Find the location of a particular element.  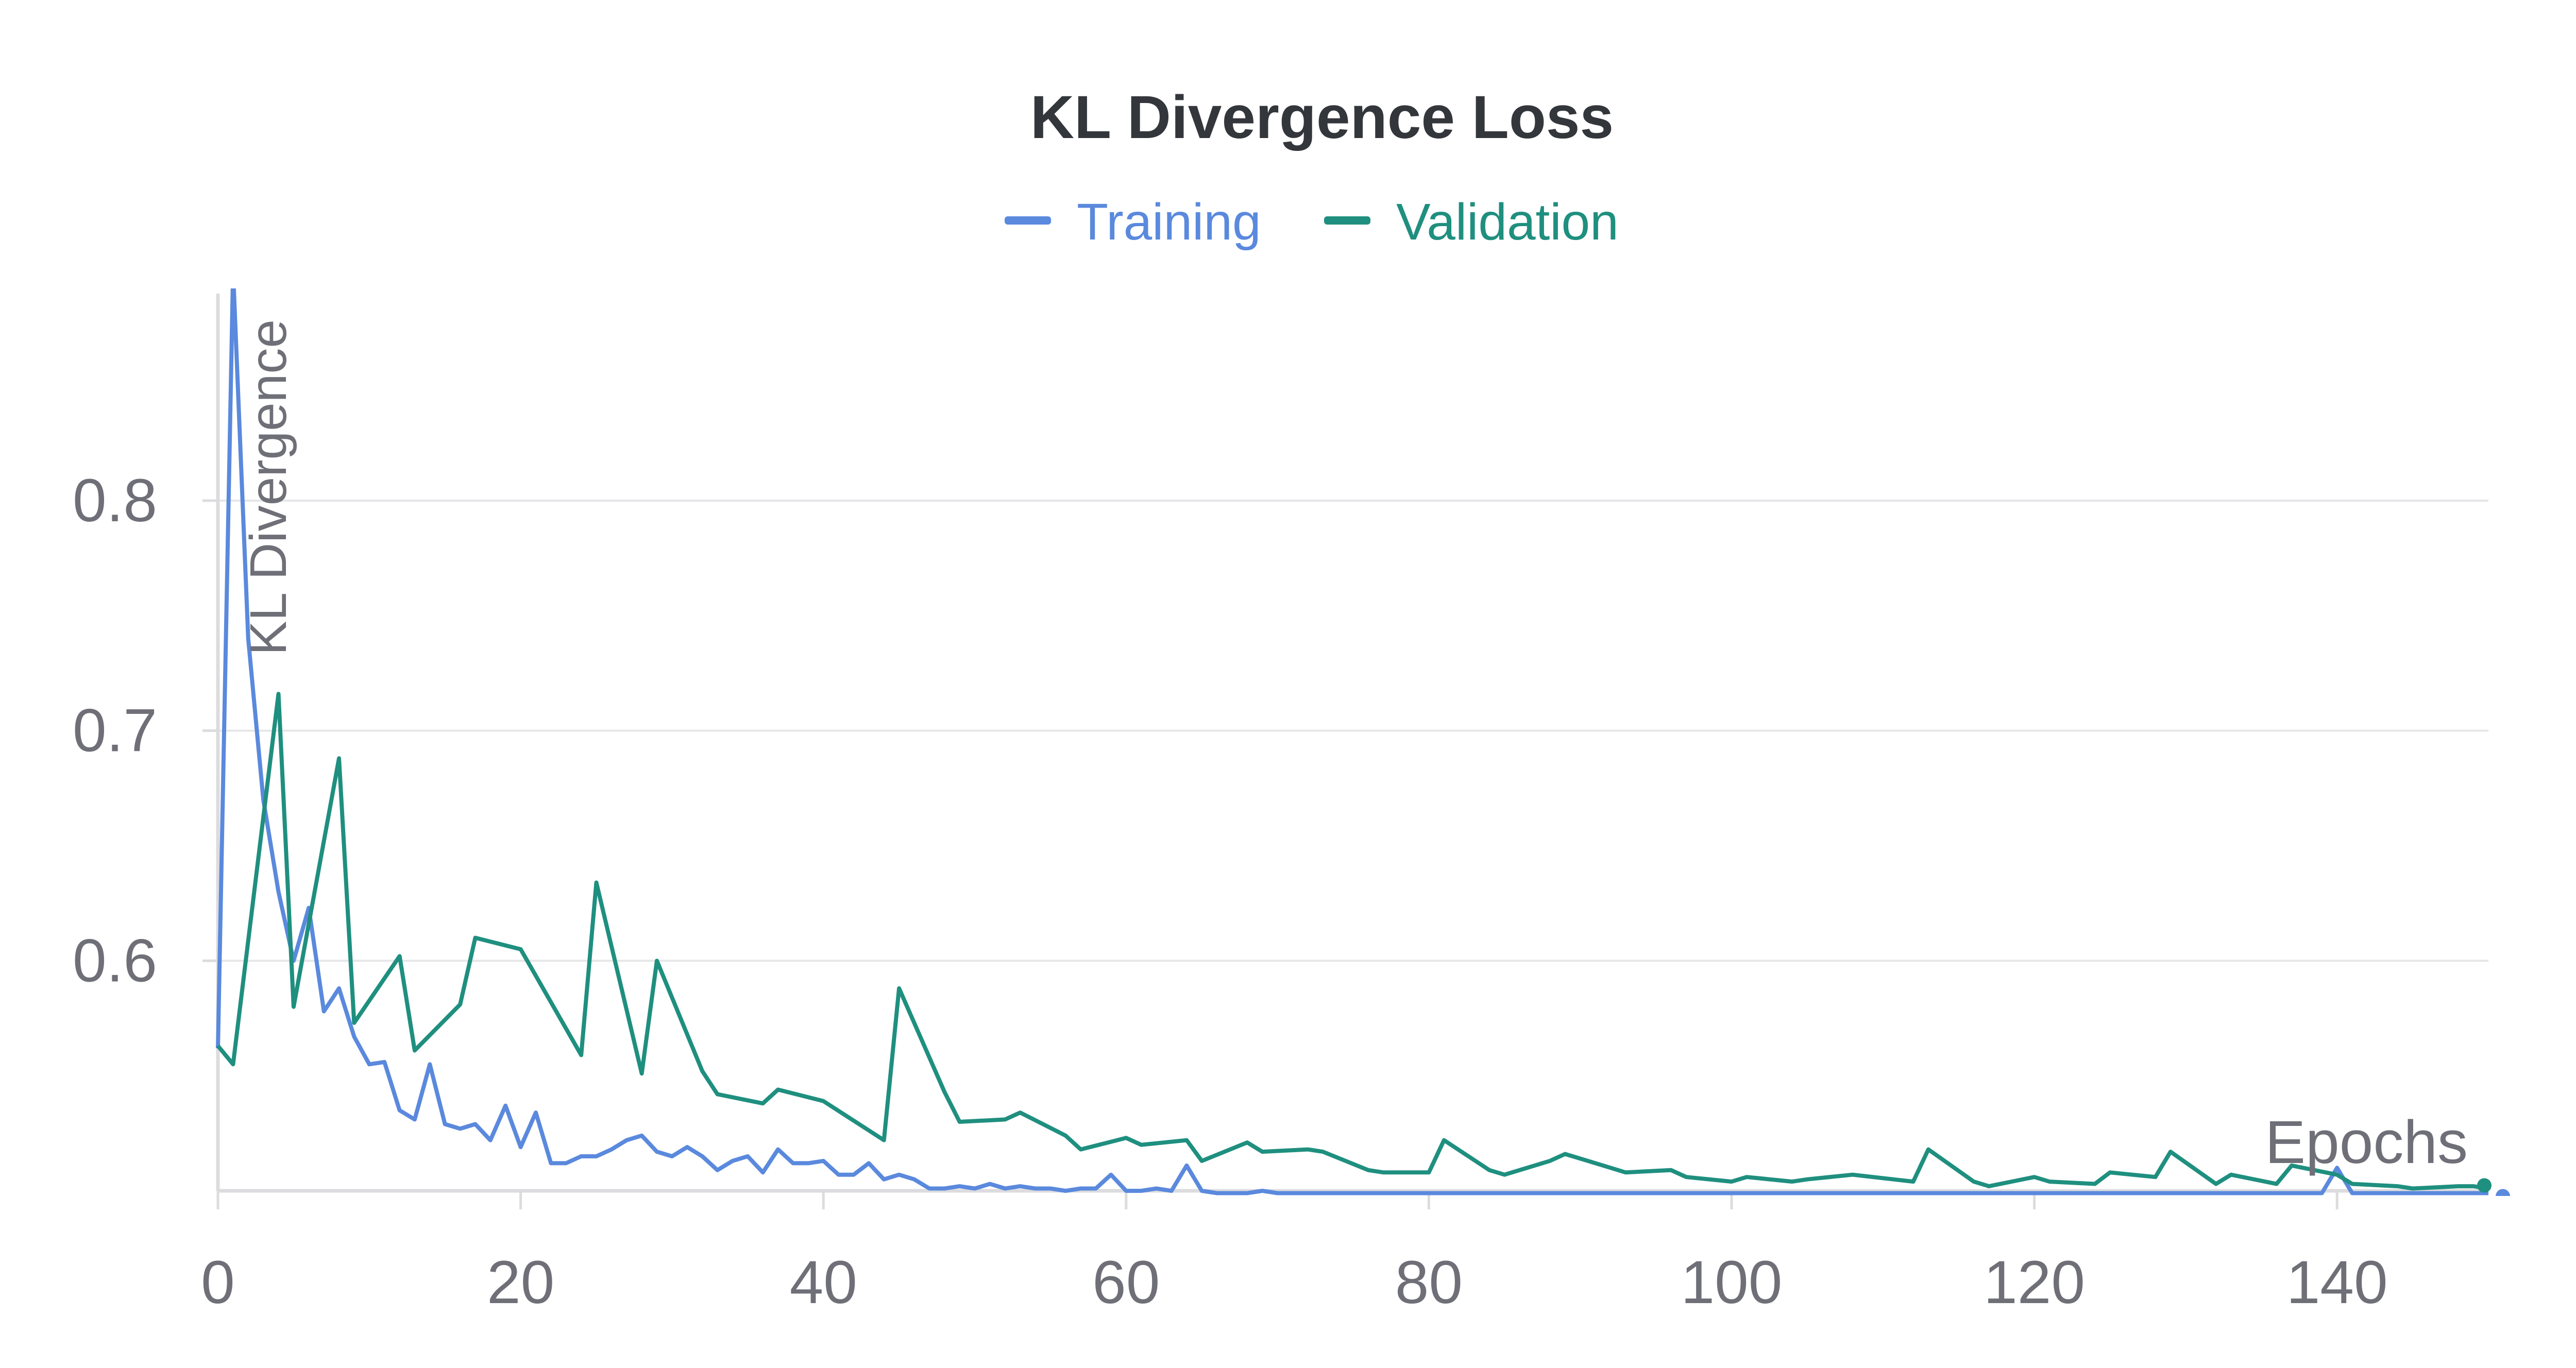

x-tick-label: 0 is located at coordinates (218, 1282).